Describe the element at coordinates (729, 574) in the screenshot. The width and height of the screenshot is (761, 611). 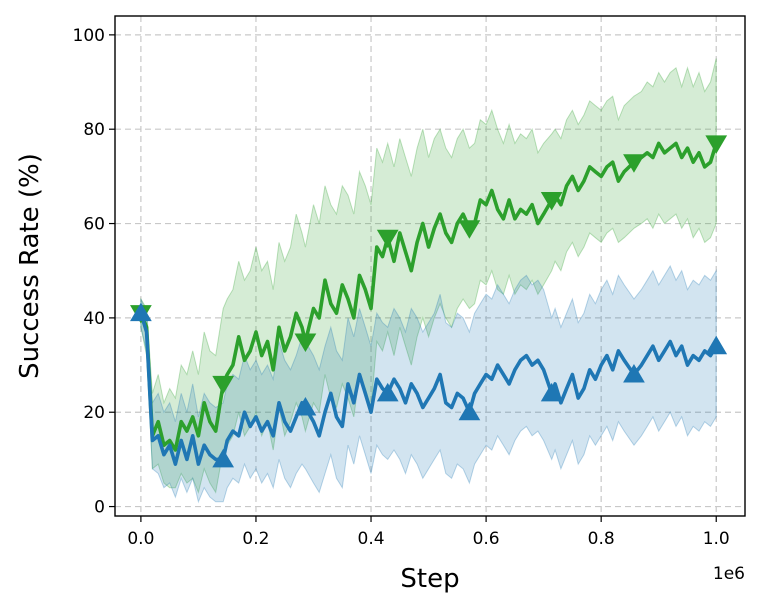
I see `x-axis-offset-label: 1e6` at that location.